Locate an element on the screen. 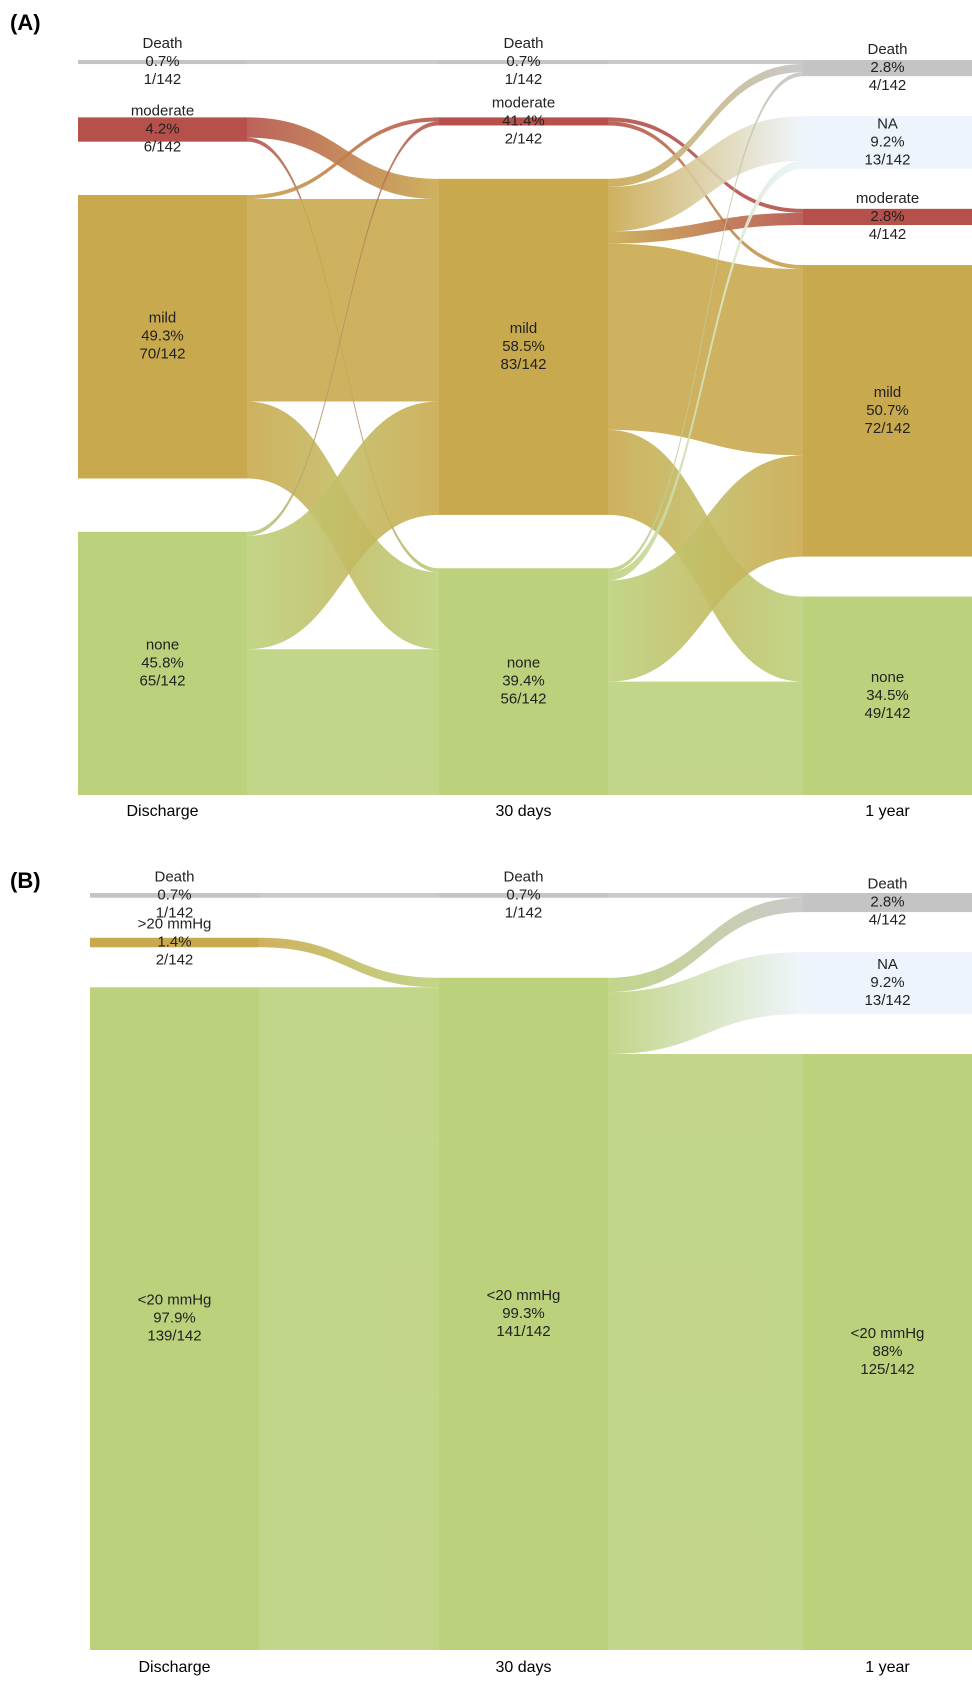 The height and width of the screenshot is (1682, 972). node-count: 56/142 is located at coordinates (524, 699).